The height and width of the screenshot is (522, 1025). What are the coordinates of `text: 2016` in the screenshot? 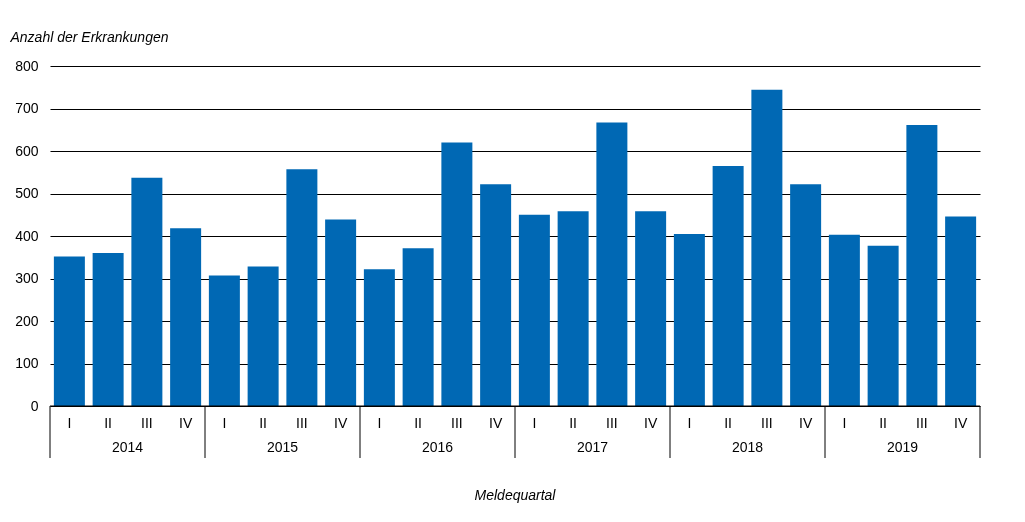 It's located at (437, 447).